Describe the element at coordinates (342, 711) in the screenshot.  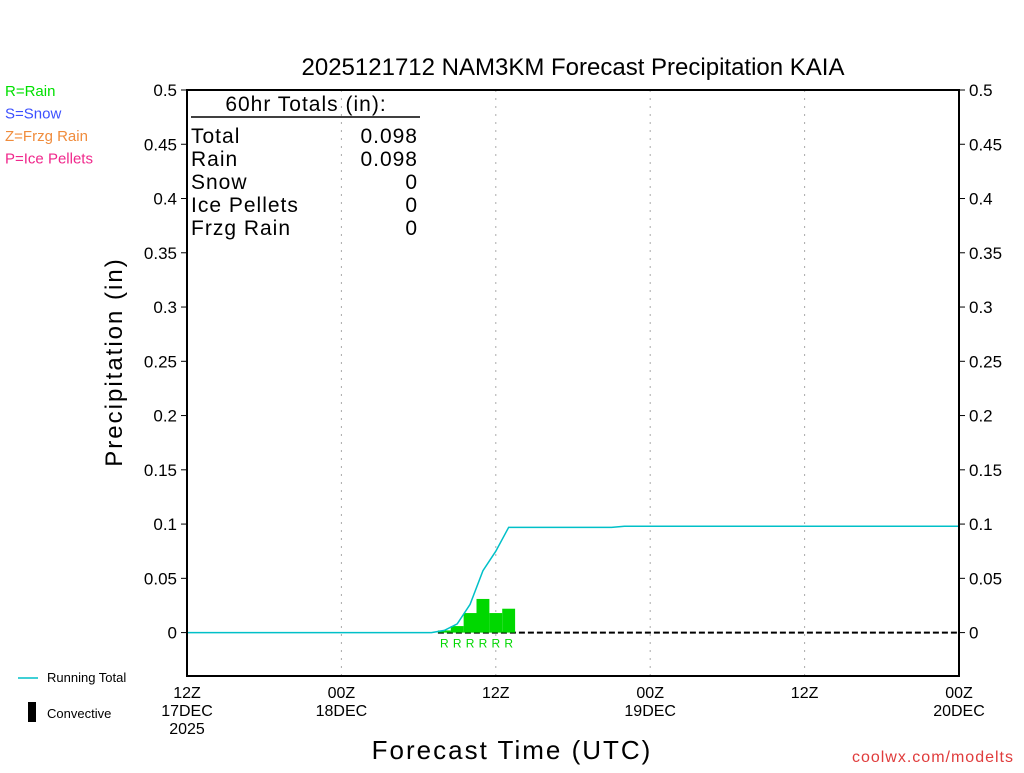
I see `x-tick-label: 18DEC` at that location.